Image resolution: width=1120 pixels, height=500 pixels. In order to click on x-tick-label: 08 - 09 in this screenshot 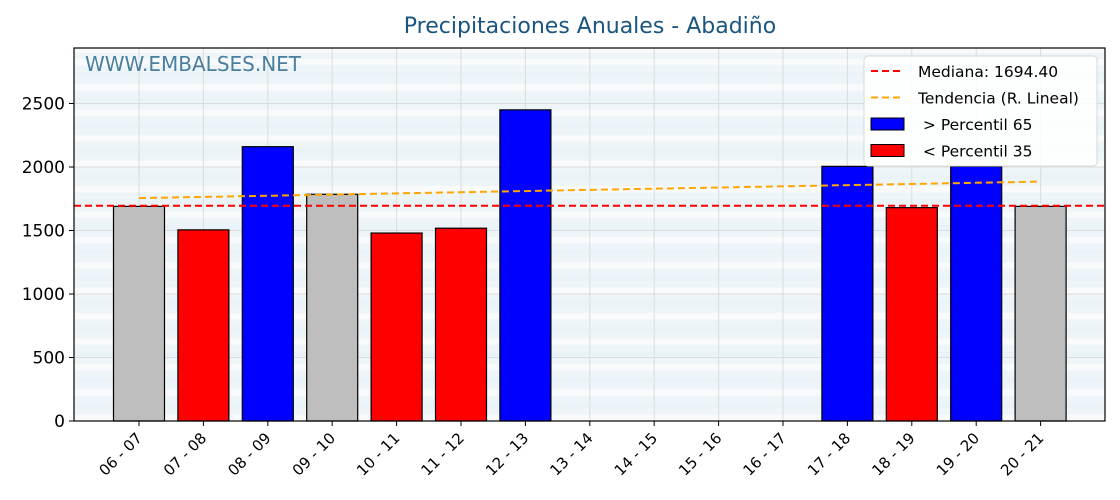, I will do `click(249, 454)`.